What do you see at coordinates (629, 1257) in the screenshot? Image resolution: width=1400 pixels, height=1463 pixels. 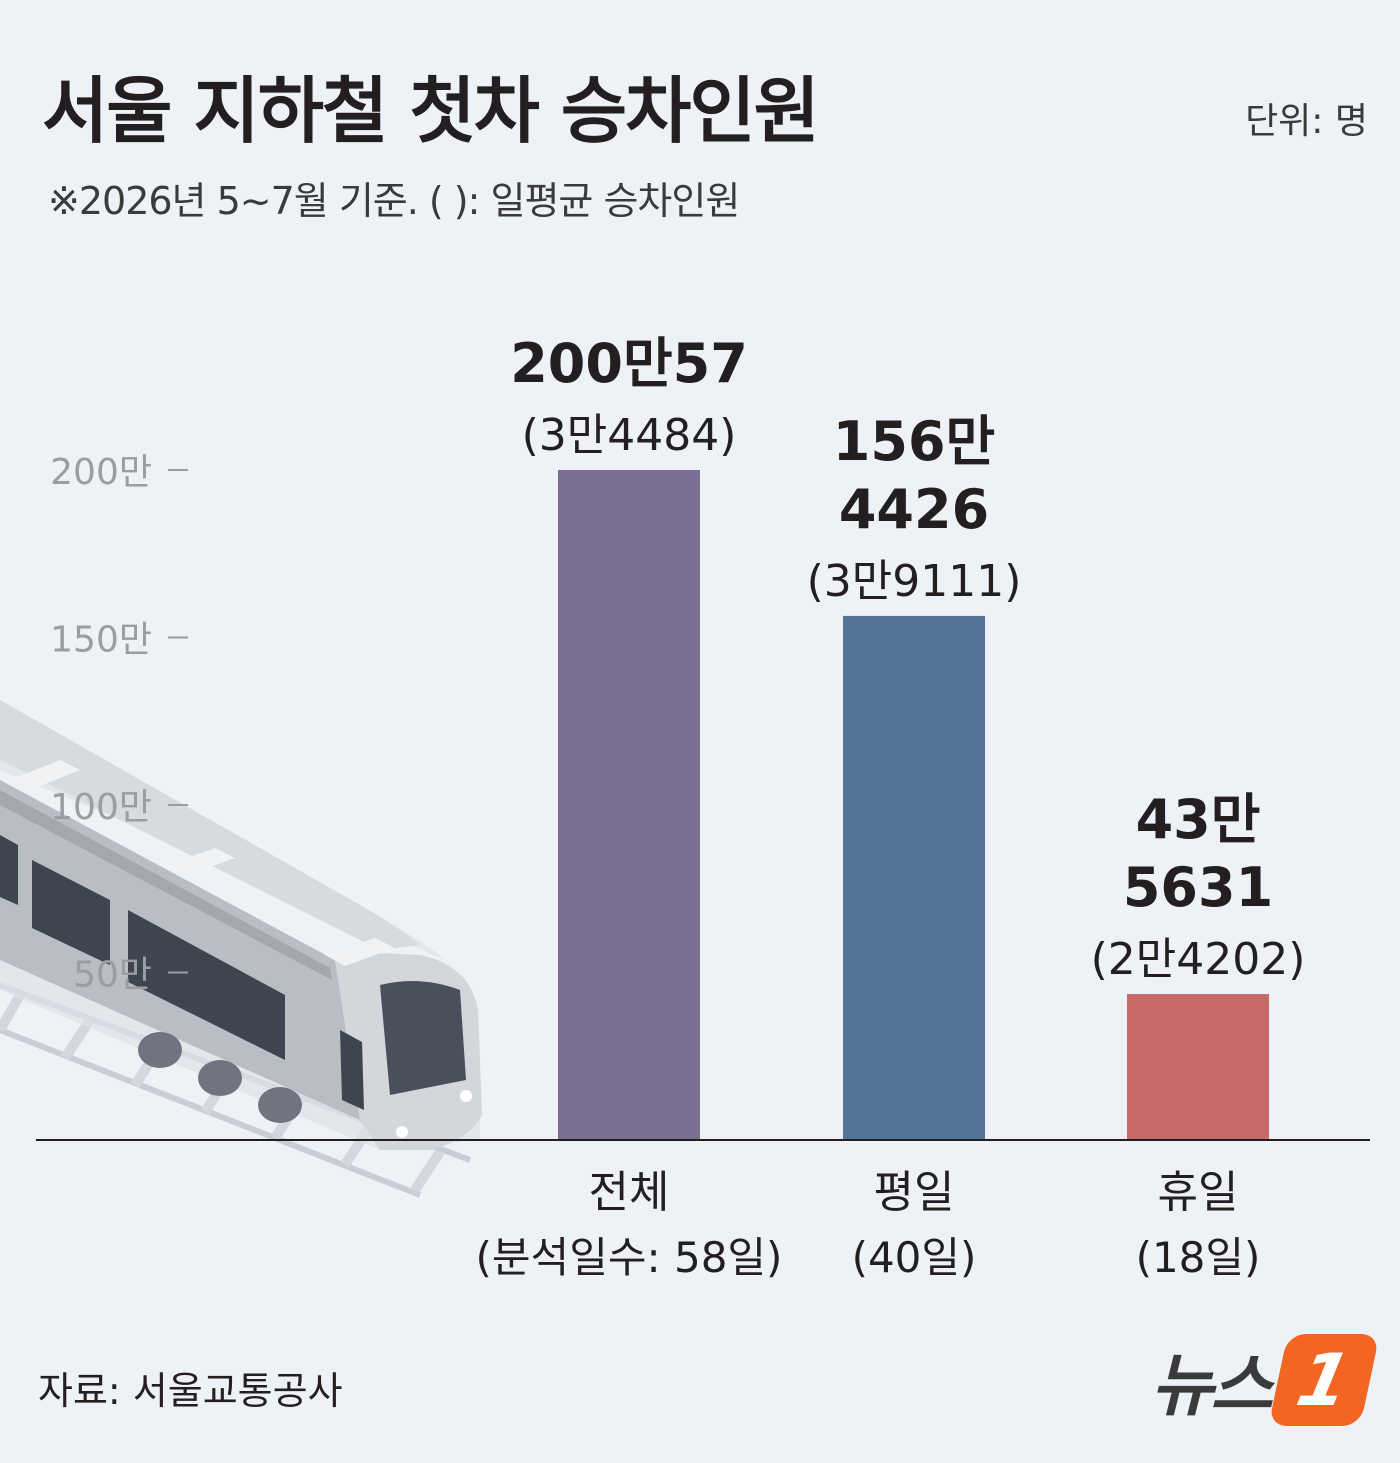 I see `category-sublabel: (분석일수: 58일)` at bounding box center [629, 1257].